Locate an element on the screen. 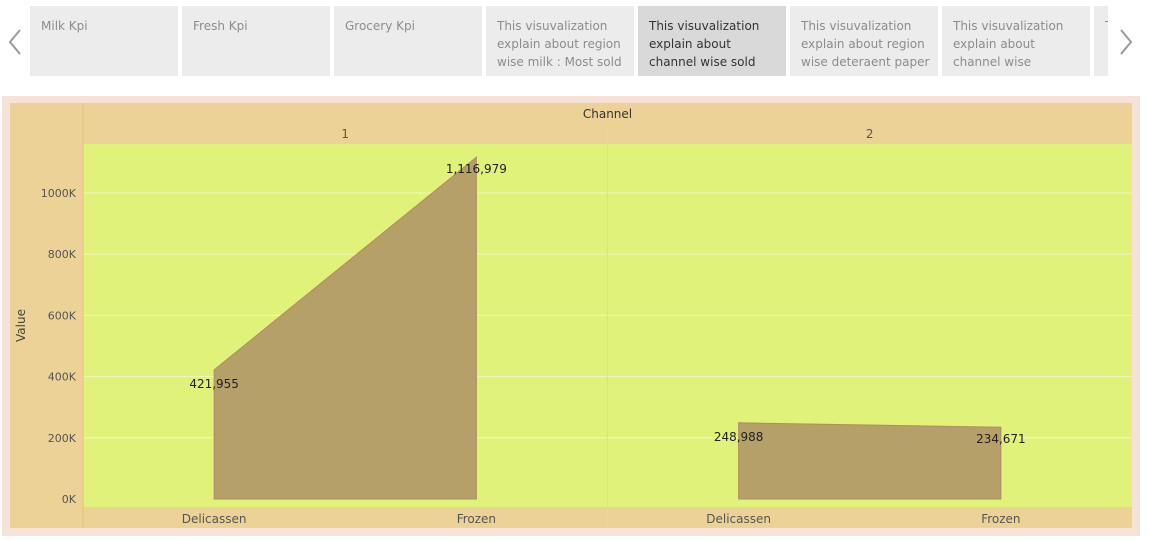  story-tab-8: T e v is located at coordinates (1101, 41).